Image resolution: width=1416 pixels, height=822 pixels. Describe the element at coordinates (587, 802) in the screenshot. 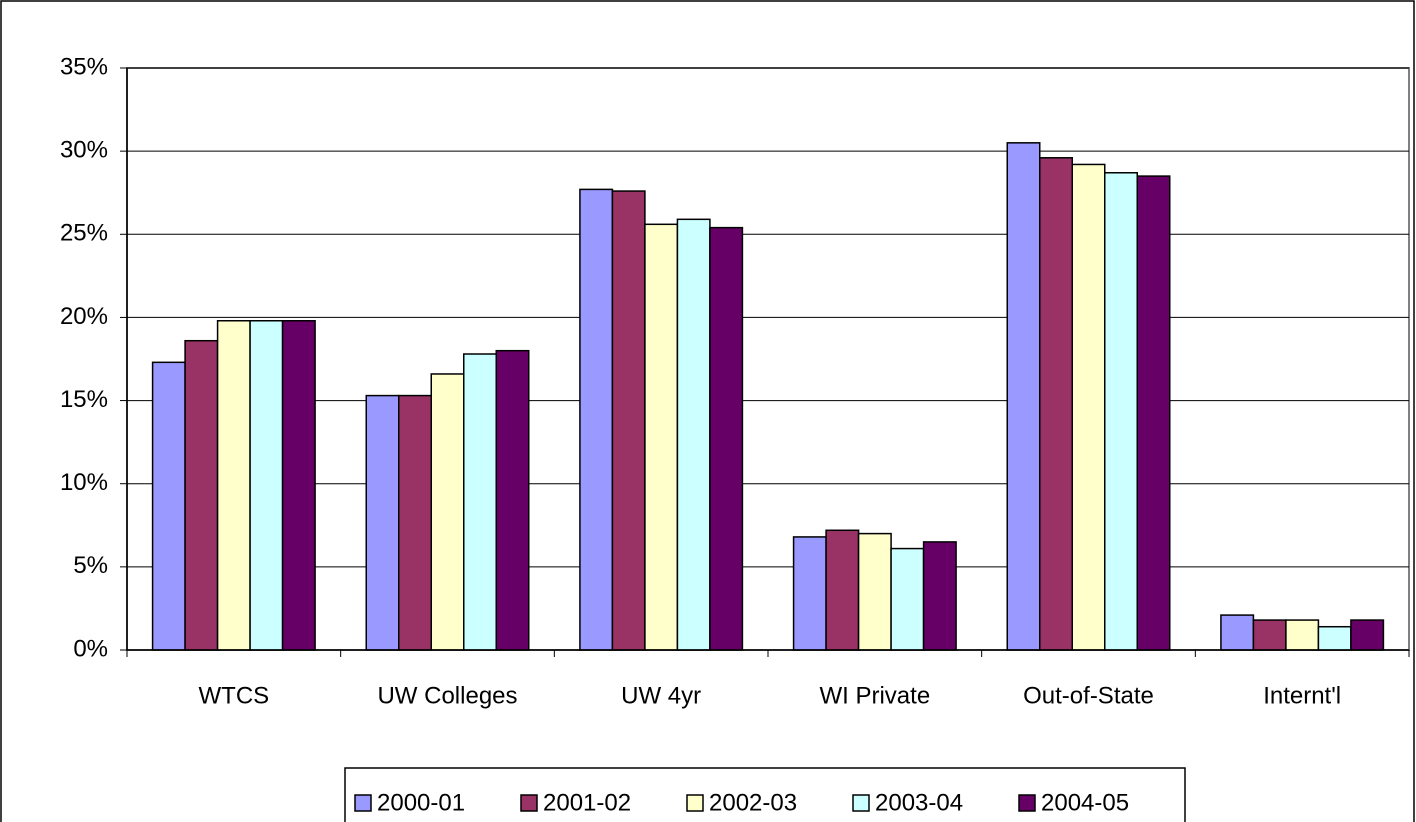

I see `legend-label: 2001-02` at that location.